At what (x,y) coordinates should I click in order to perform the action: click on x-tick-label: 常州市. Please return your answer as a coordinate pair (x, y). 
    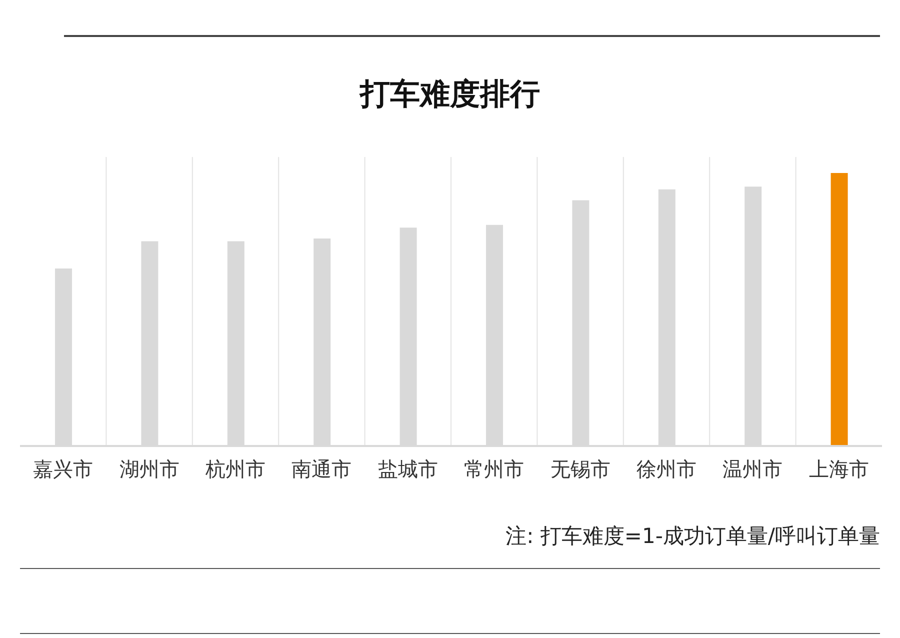
    Looking at the image, I should click on (494, 469).